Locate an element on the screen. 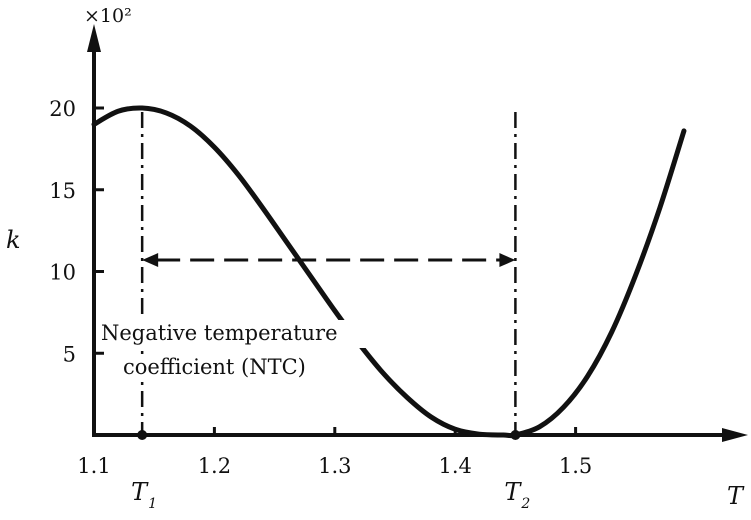 This screenshot has width=751, height=520. x-ticks: 1.1 1.2 1.3 1.4 1.5 is located at coordinates (334, 452).